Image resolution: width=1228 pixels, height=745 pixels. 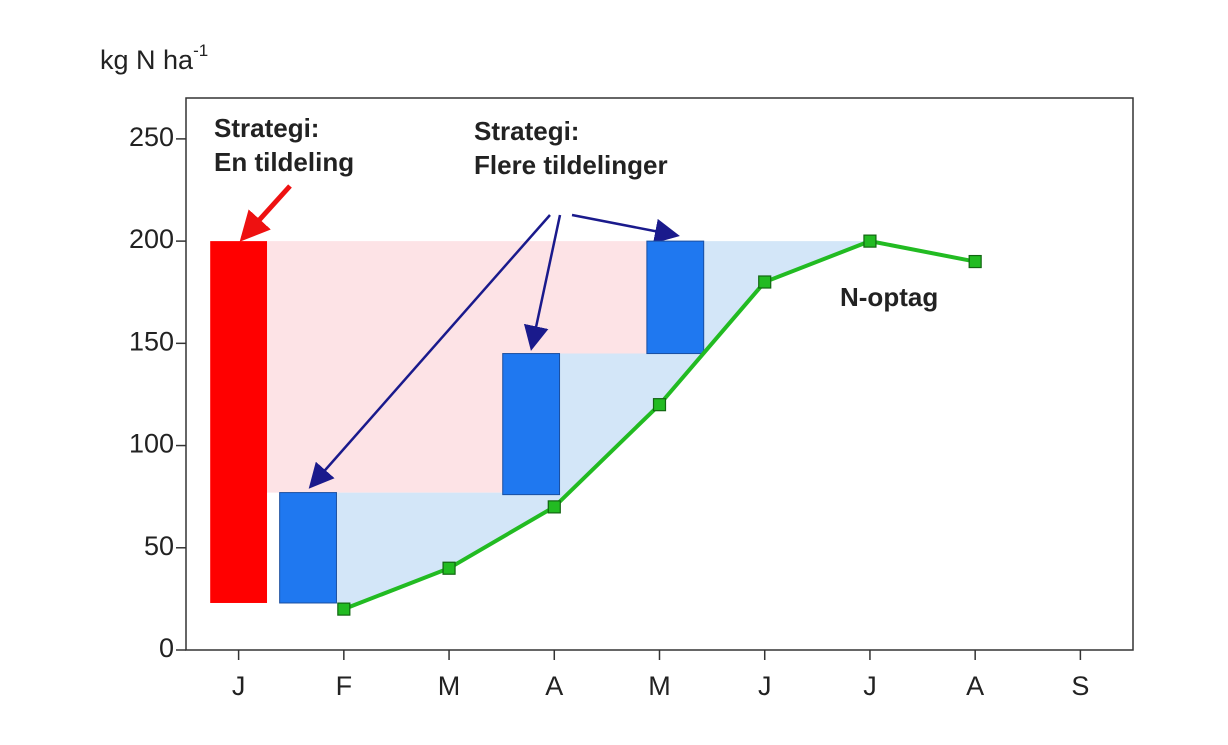 I want to click on series-label: N-optag, so click(x=889, y=297).